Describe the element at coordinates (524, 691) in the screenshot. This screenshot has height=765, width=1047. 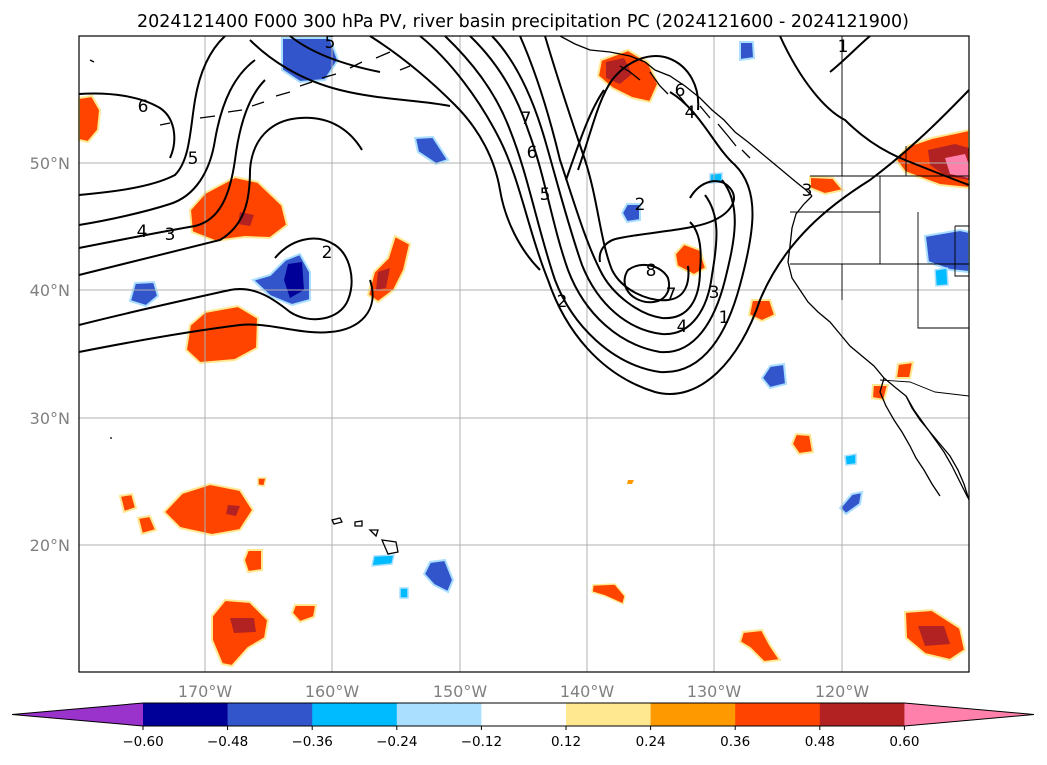
I see `lon-labels: 170°W 160°W 150°W 140°W 130°W 120°W` at that location.